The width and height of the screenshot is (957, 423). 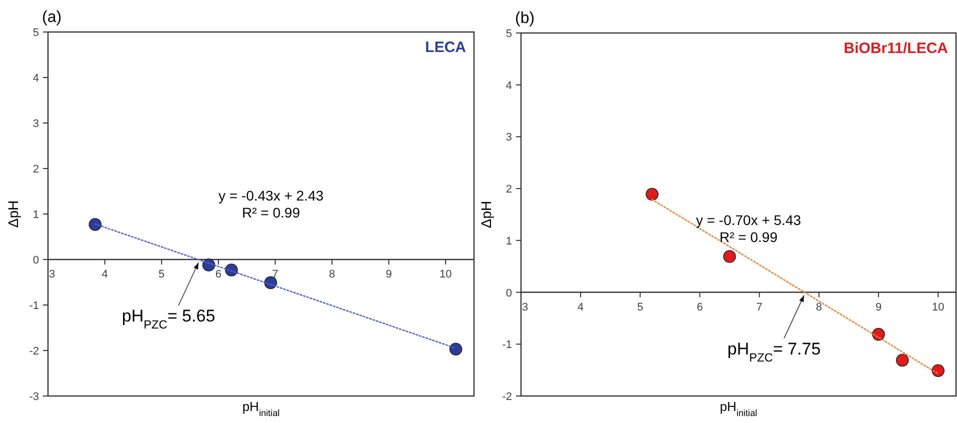 What do you see at coordinates (34, 397) in the screenshot?
I see `y-tick-label: -3` at bounding box center [34, 397].